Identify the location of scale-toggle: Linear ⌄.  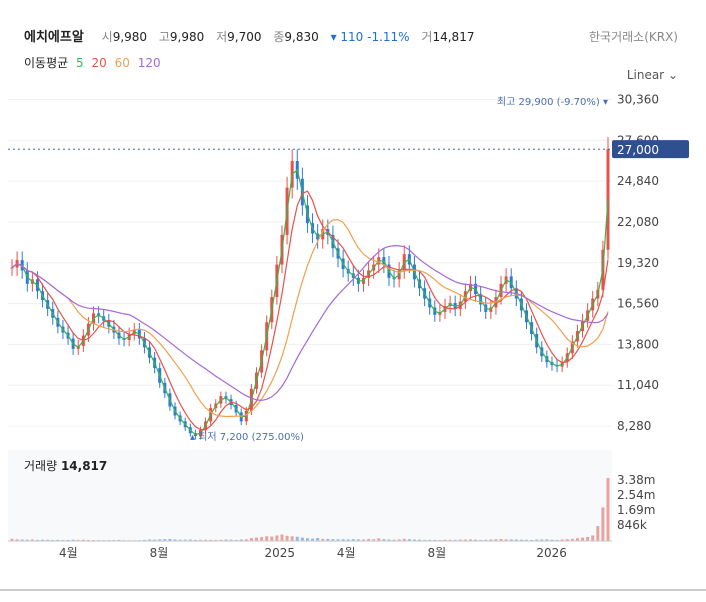
(652, 75).